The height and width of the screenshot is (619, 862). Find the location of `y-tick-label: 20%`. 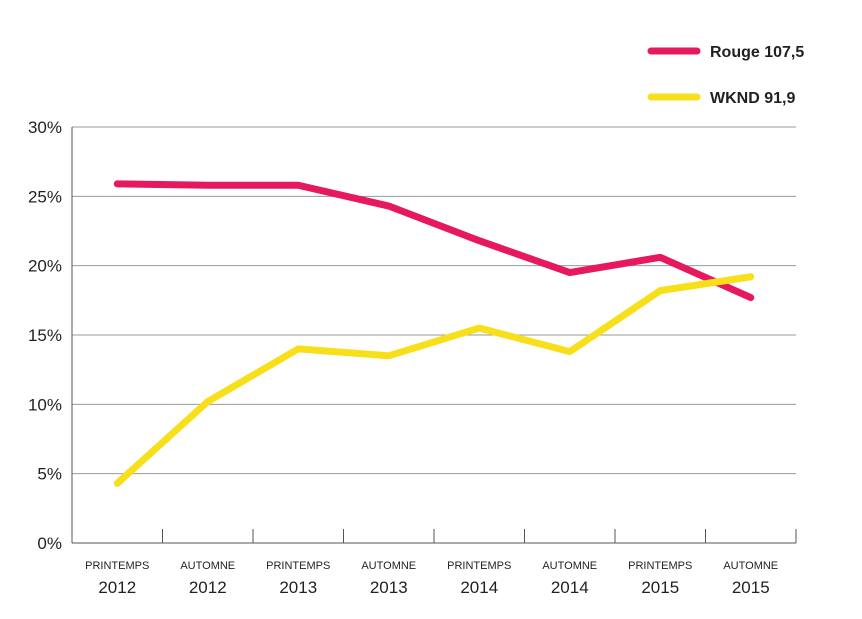

y-tick-label: 20% is located at coordinates (45, 266).